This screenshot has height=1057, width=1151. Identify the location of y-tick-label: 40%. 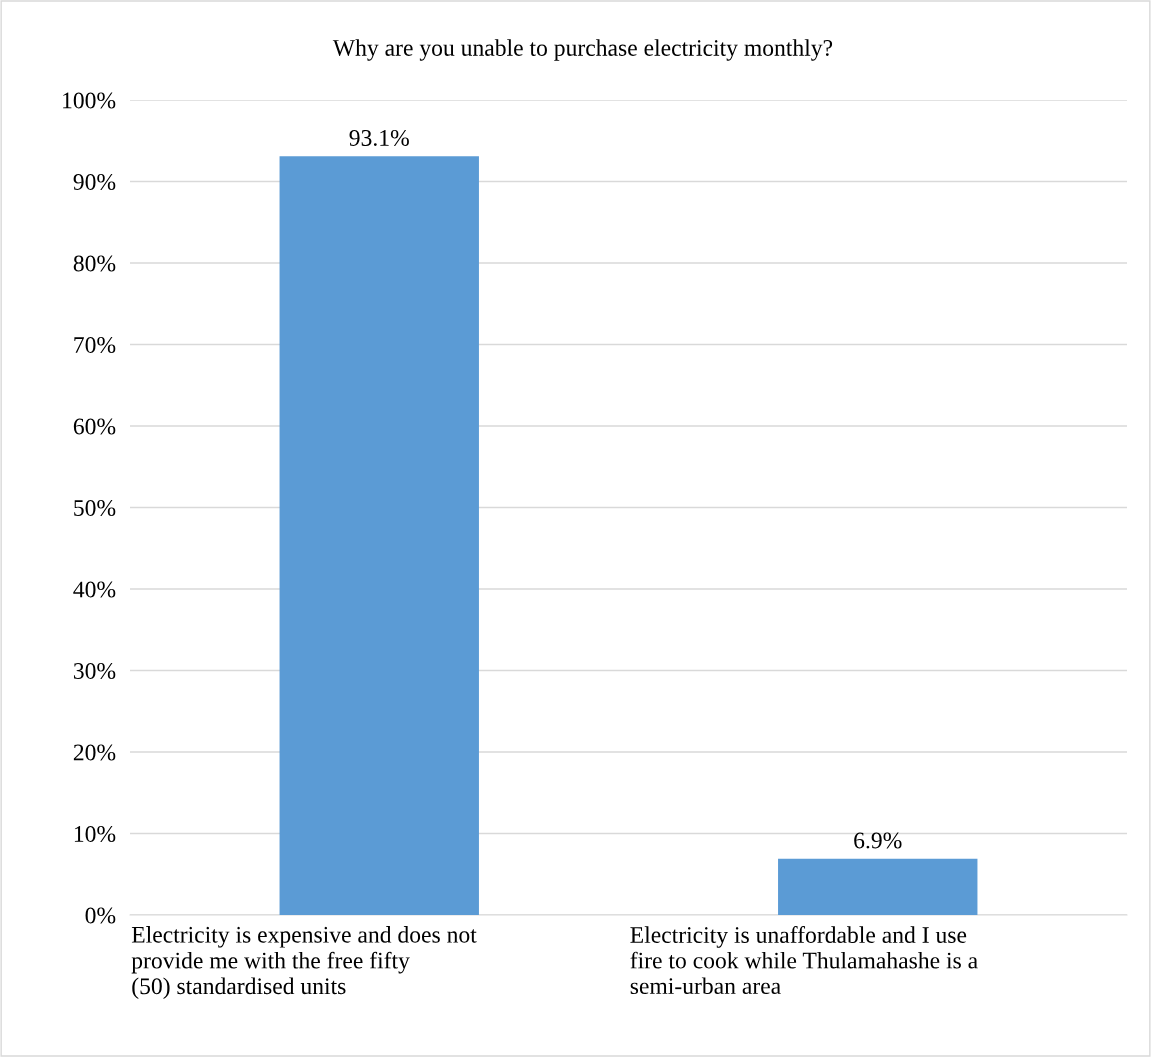
(94, 589).